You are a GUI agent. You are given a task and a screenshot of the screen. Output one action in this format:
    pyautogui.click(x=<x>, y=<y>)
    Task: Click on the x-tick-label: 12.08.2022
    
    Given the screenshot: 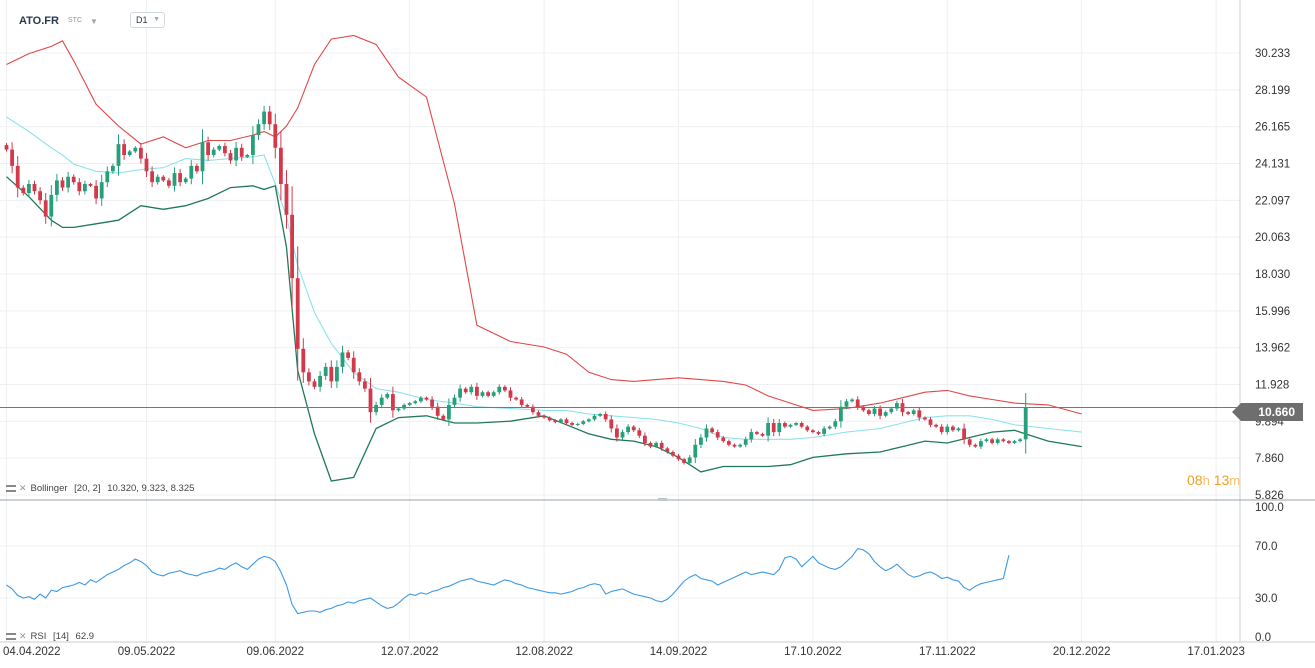 What is the action you would take?
    pyautogui.click(x=544, y=652)
    